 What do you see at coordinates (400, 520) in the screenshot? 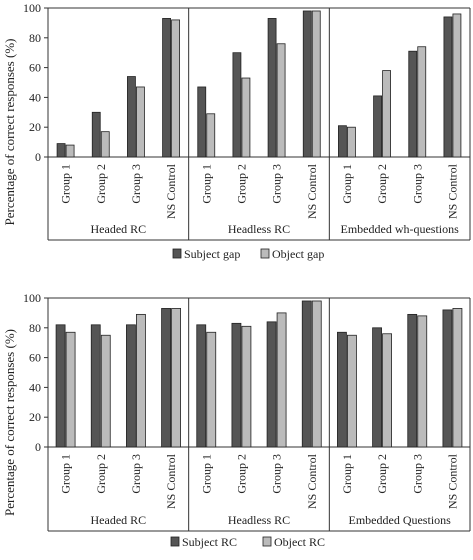
I see `panel-label: Embedded Questions` at bounding box center [400, 520].